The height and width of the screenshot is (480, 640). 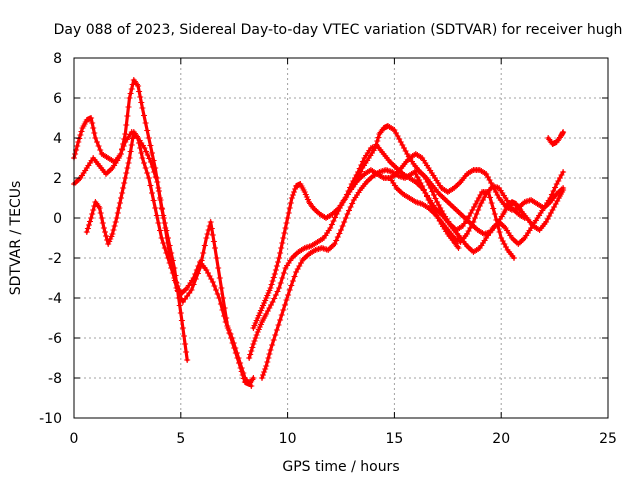 What do you see at coordinates (608, 439) in the screenshot?
I see `x-tick-label: 25` at bounding box center [608, 439].